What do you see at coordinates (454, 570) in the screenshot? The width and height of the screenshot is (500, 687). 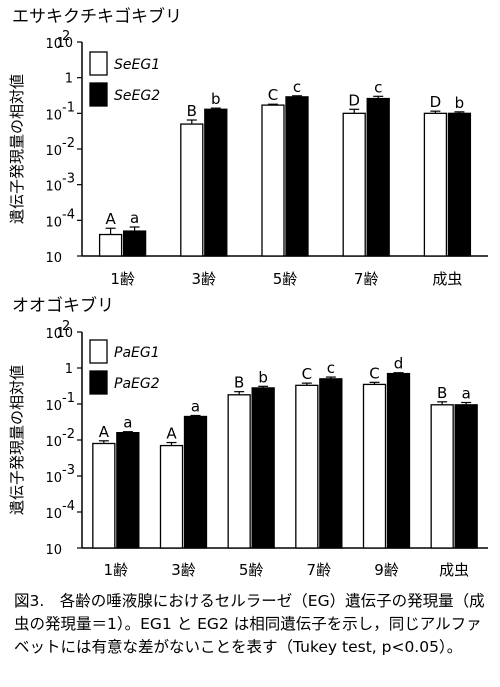 I see `panel2-category-label: 成虫` at bounding box center [454, 570].